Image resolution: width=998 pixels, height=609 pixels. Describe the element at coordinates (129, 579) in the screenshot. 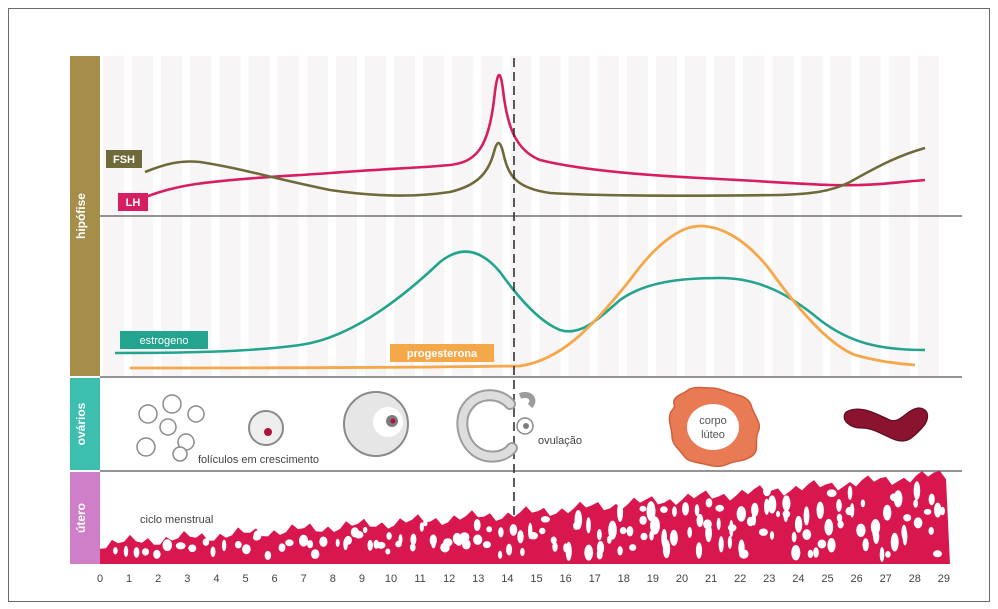

I see `x-tick-1: 1` at that location.